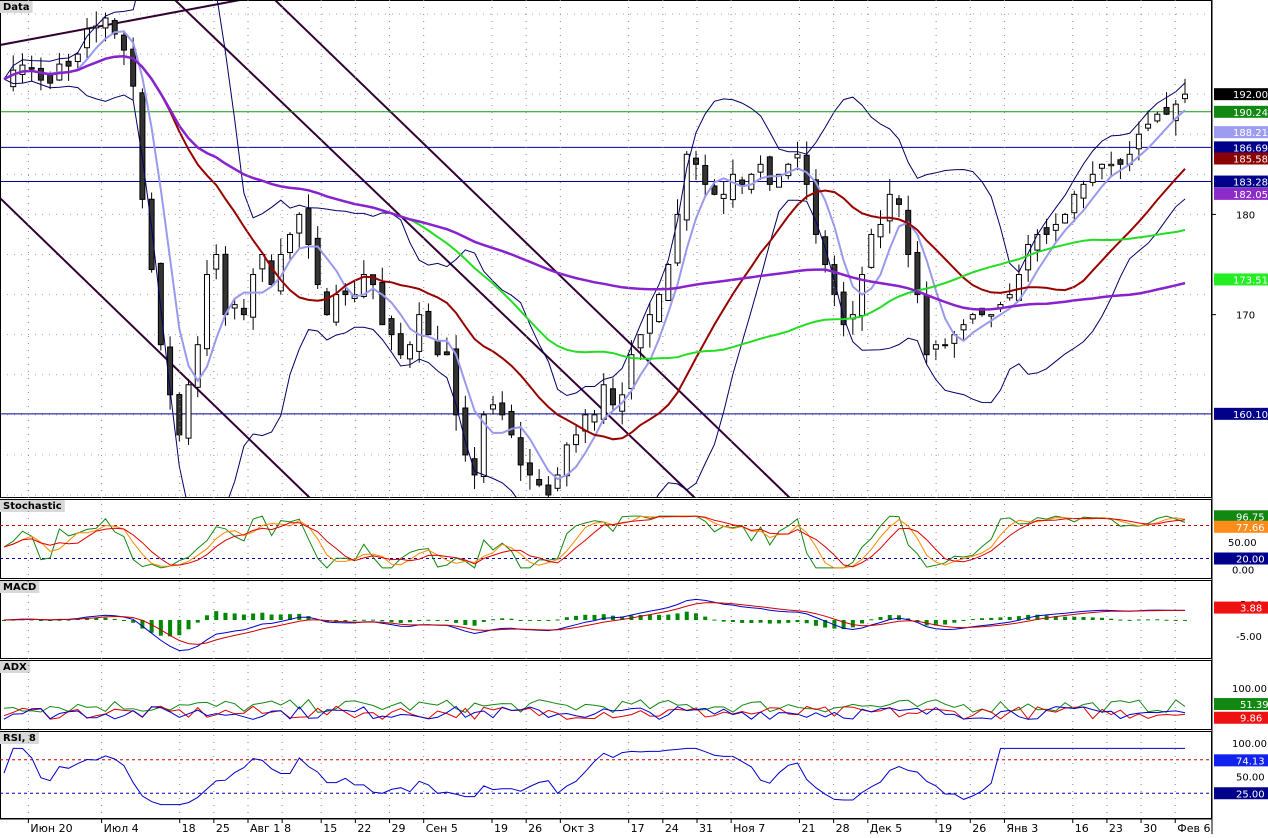 The image size is (1268, 838). Describe the element at coordinates (1242, 543) in the screenshot. I see `stoch-axis-label: 50.00` at that location.